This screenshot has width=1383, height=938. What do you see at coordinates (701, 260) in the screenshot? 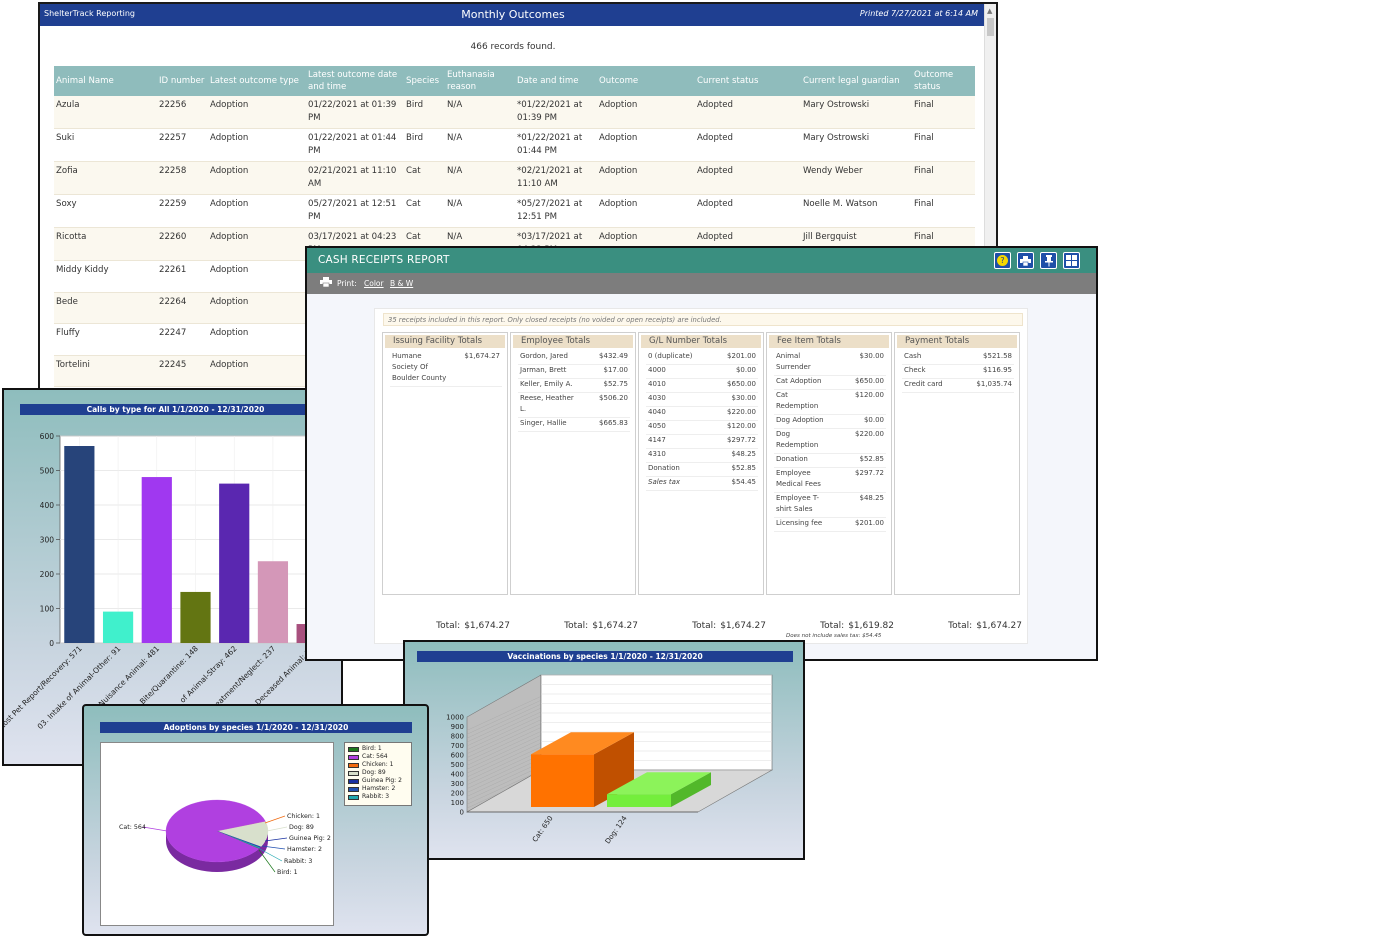
I see `cash-header: CASH RECEIPTS REPORT ?` at bounding box center [701, 260].